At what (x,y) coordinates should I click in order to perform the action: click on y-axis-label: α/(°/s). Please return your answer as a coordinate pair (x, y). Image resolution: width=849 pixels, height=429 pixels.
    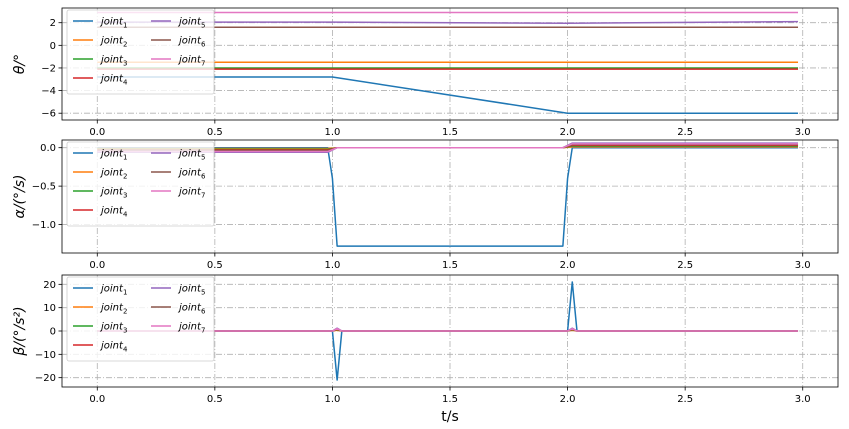
    Looking at the image, I should click on (20, 197).